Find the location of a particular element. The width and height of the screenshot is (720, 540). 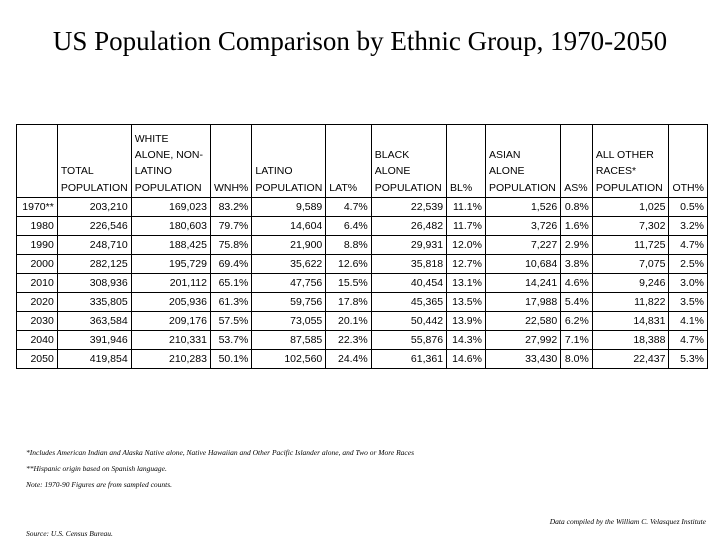

table-cell: 7,302 is located at coordinates (630, 226).